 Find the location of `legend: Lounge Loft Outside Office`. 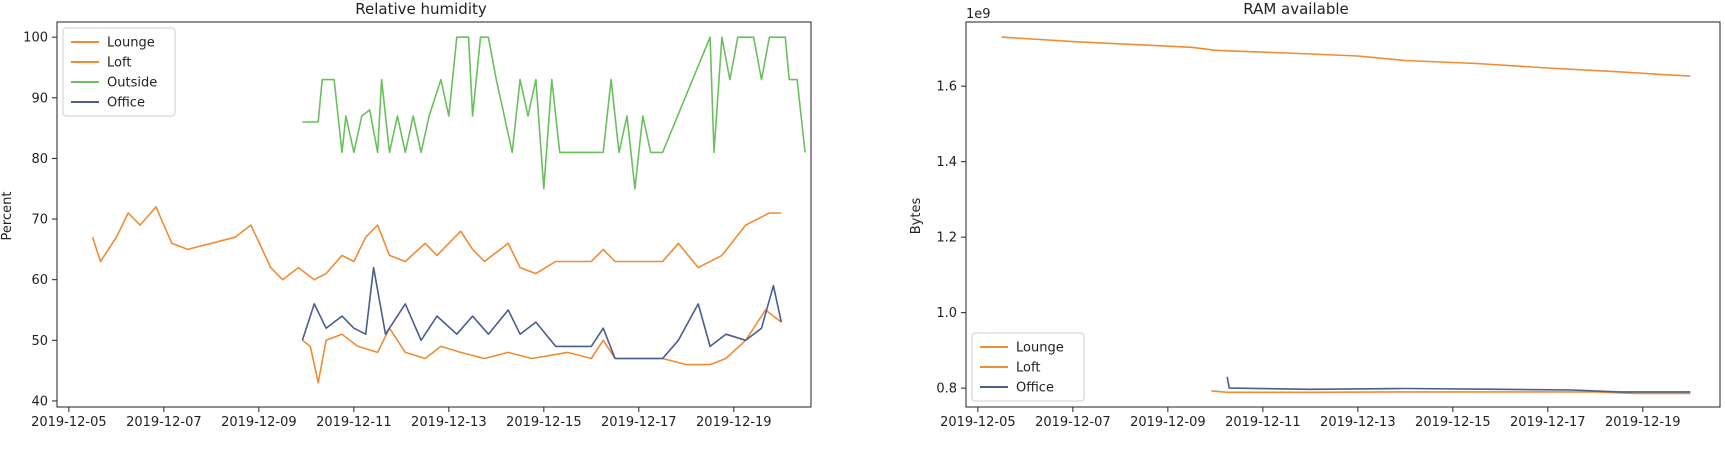

legend: Lounge Loft Outside Office is located at coordinates (119, 72).